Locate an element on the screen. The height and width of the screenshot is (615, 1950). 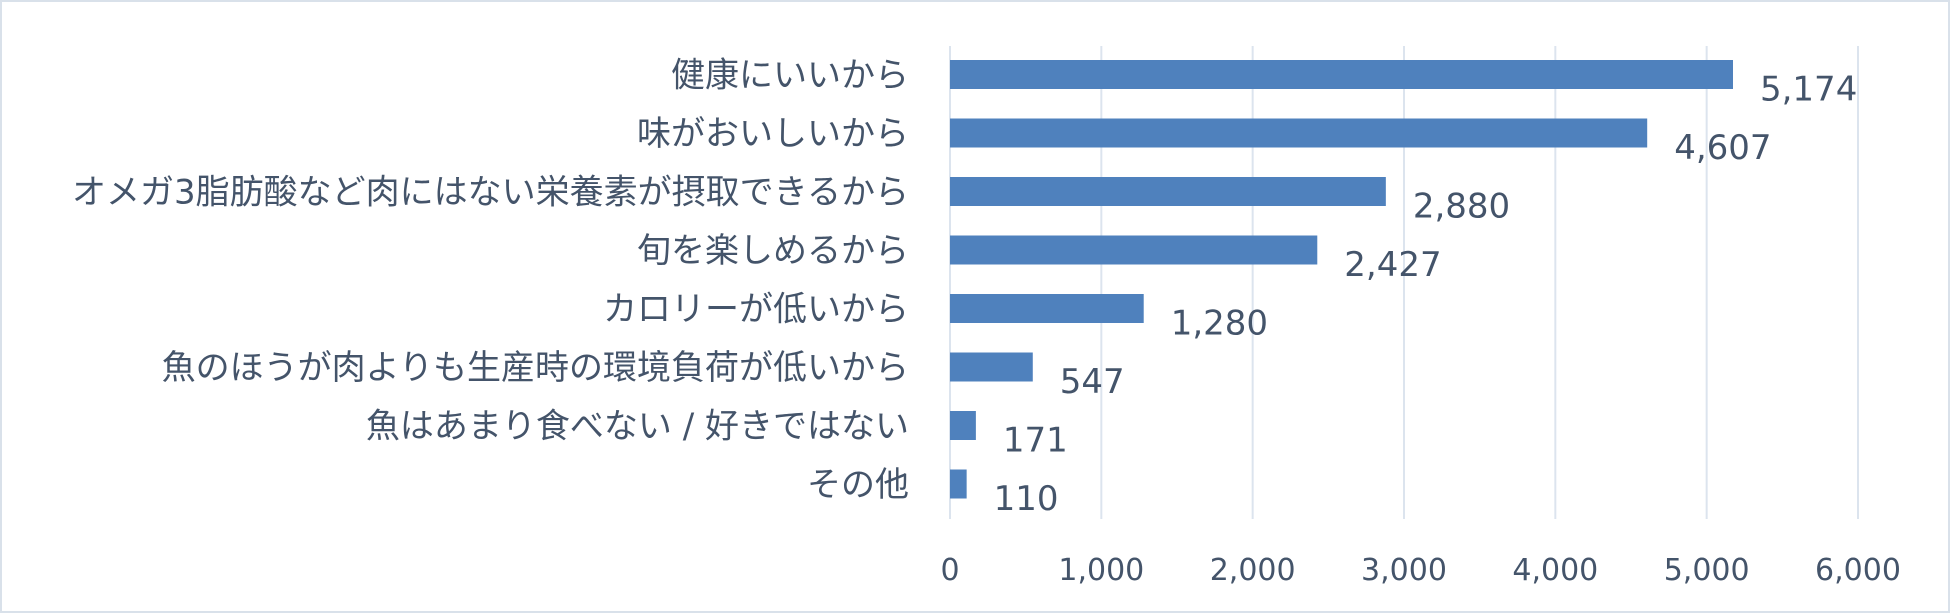
category-label: オメガ3脂肪酸など肉にはない栄養素が摂取できるから is located at coordinates (490, 193).